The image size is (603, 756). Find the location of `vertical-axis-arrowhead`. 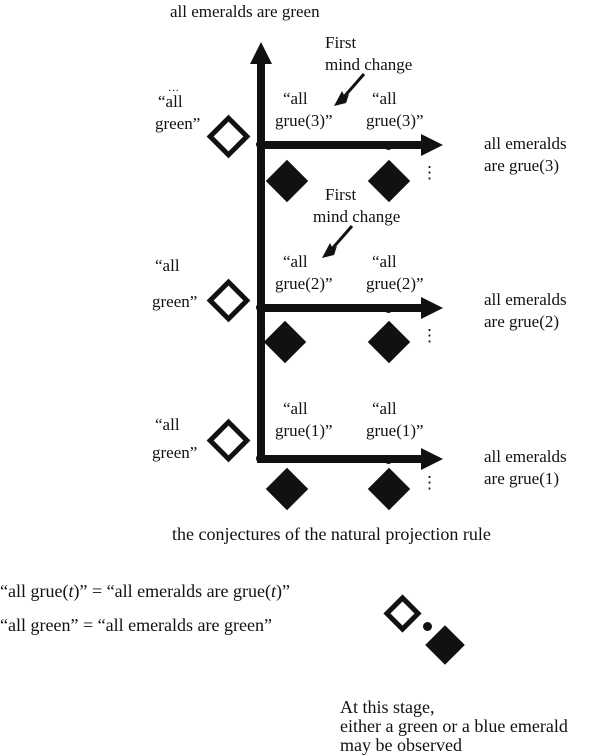

vertical-axis-arrowhead is located at coordinates (261, 53).